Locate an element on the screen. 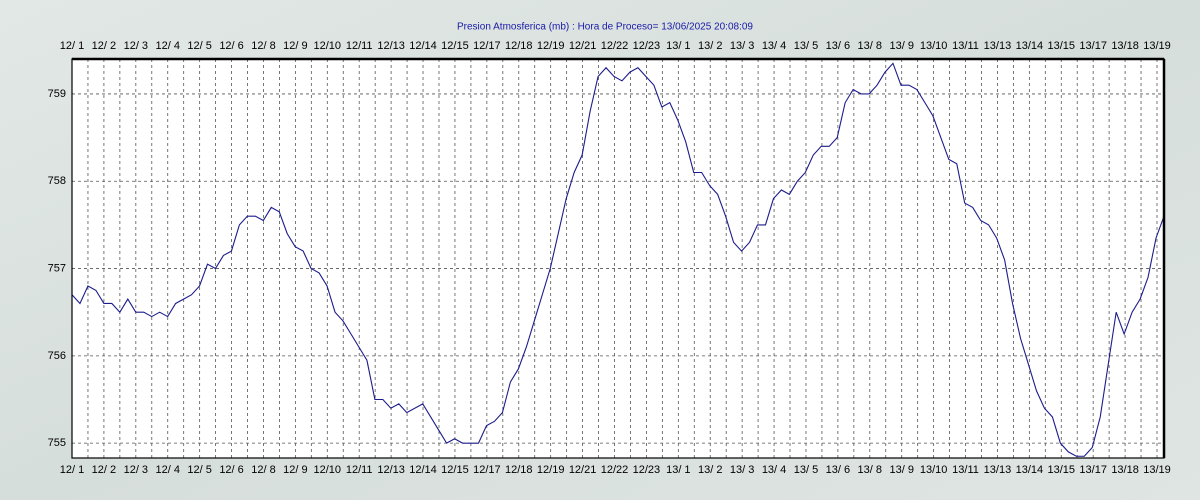 The height and width of the screenshot is (500, 1200). x-tick-label-top: 13/ 1 is located at coordinates (678, 46).